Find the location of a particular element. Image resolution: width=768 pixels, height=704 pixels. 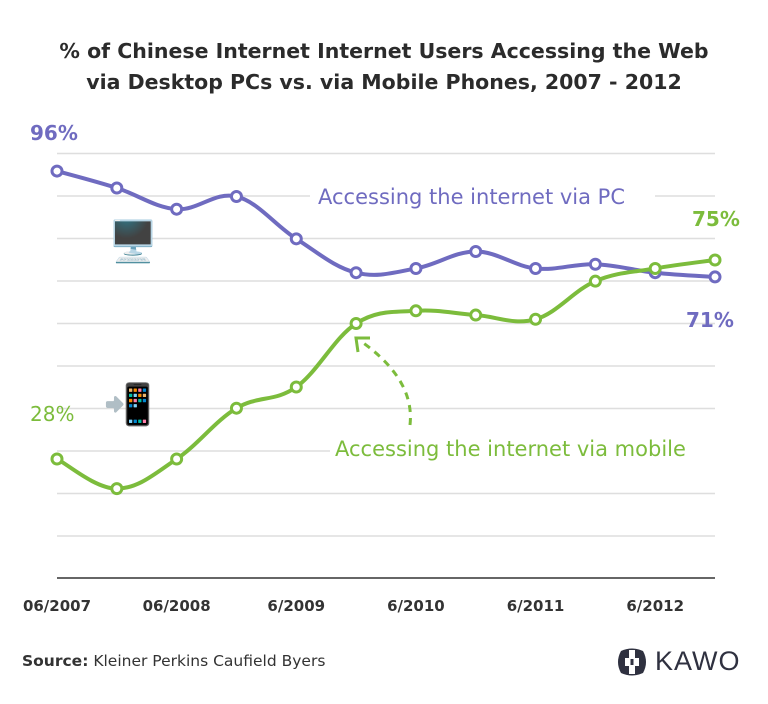

pc-start-label: 96% is located at coordinates (54, 133).